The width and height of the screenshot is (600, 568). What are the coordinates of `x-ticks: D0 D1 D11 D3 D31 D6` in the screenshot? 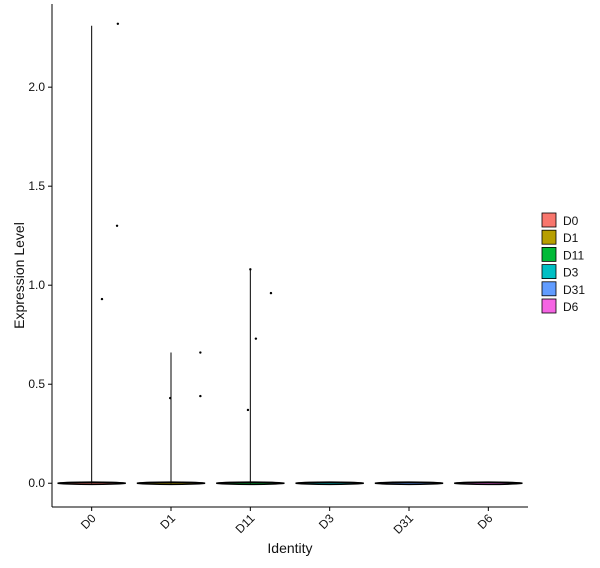 It's located at (287, 522).